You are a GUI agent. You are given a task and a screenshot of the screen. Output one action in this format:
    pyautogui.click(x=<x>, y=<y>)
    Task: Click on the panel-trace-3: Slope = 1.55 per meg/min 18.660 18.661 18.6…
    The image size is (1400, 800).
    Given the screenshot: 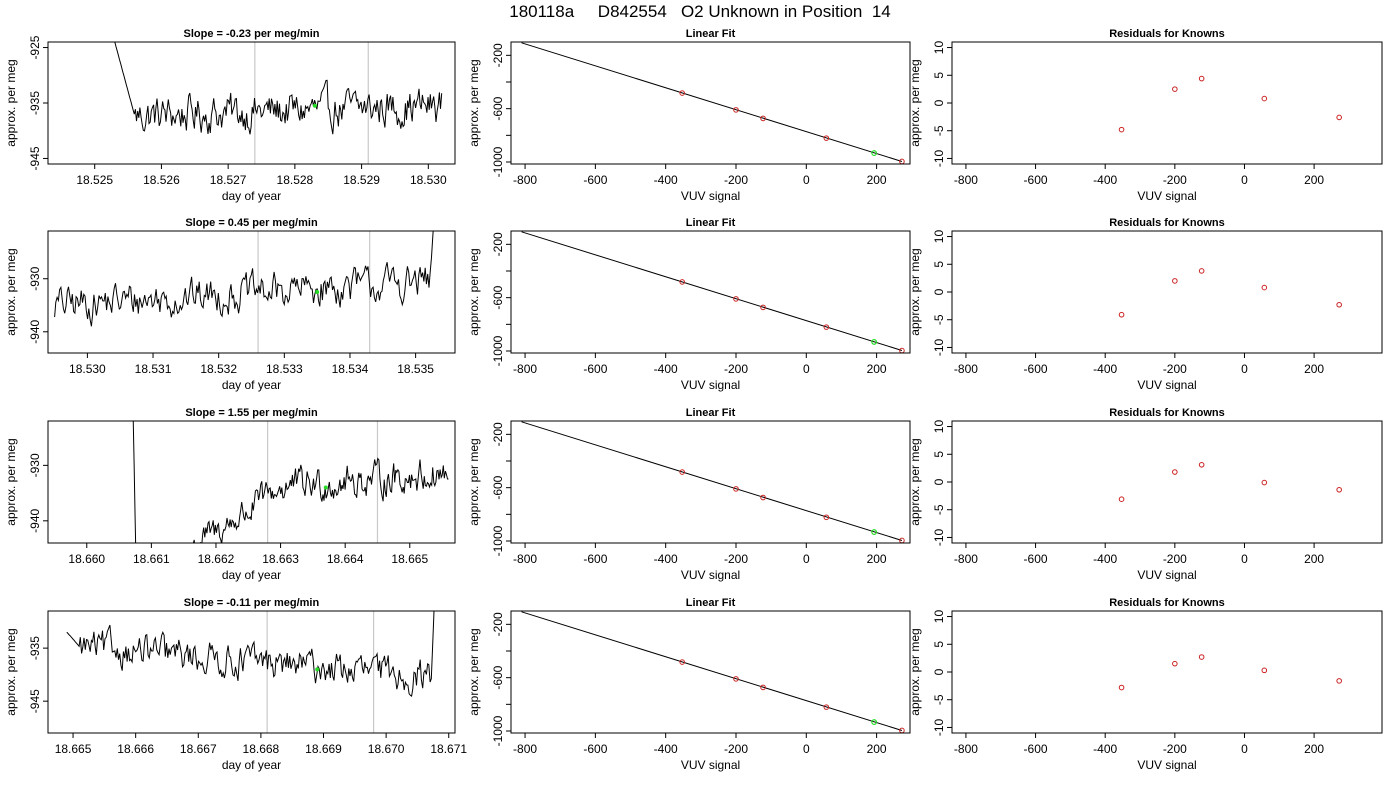 What is the action you would take?
    pyautogui.click(x=230, y=494)
    